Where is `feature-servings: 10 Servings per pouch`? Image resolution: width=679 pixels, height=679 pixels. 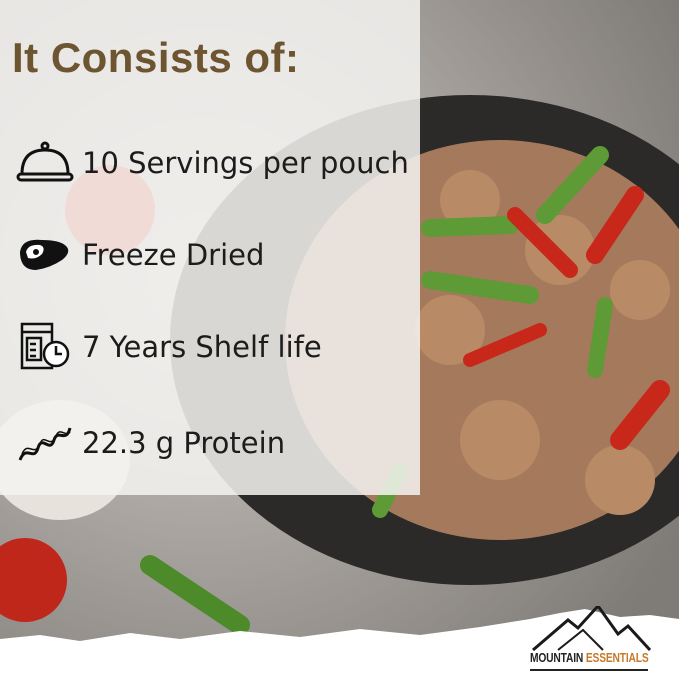 feature-servings: 10 Servings per pouch is located at coordinates (212, 163).